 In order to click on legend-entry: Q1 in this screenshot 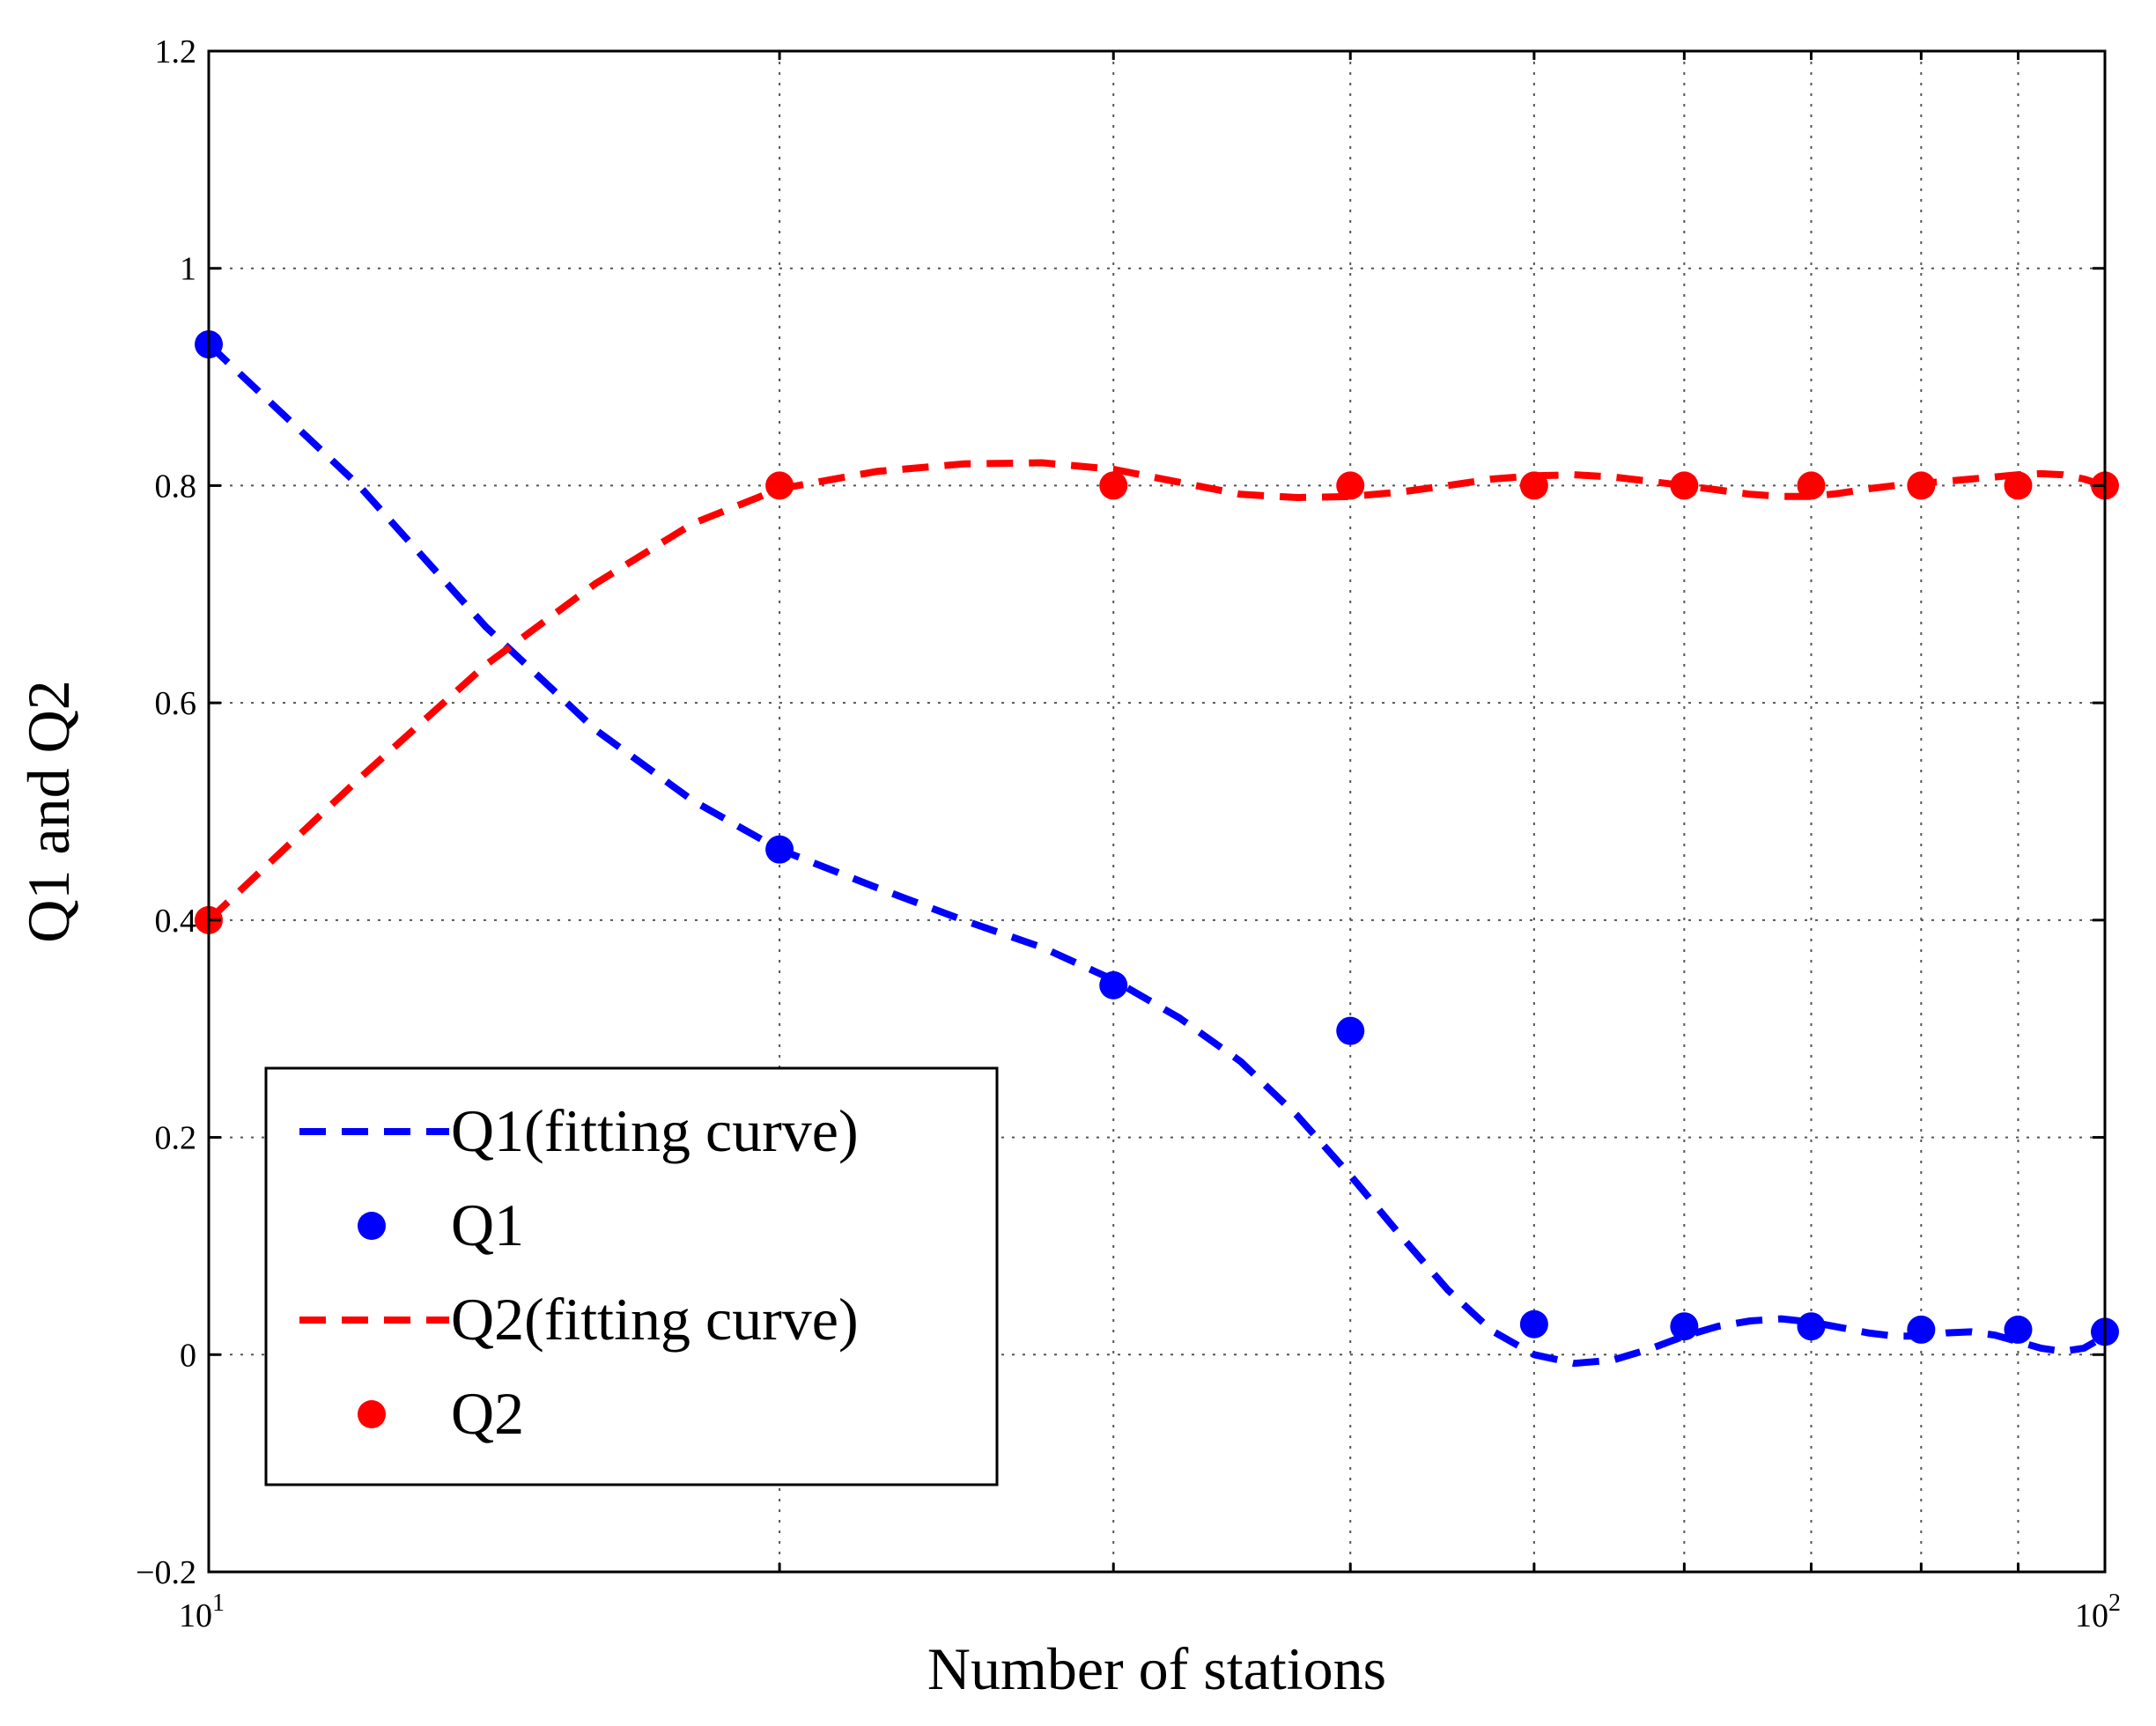, I will do `click(441, 1224)`.